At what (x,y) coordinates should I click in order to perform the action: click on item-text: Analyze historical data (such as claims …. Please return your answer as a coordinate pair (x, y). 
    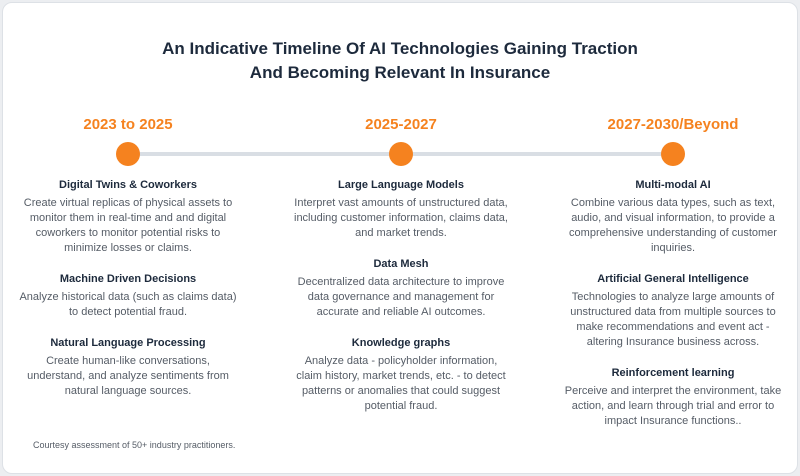
    Looking at the image, I should click on (128, 304).